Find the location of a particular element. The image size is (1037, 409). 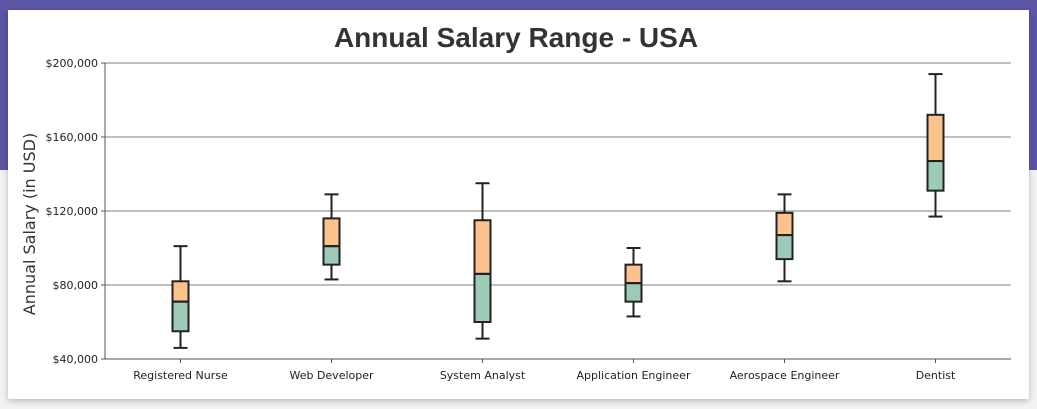

y-axis-title: Annual Salary (in USD) is located at coordinates (29, 224).